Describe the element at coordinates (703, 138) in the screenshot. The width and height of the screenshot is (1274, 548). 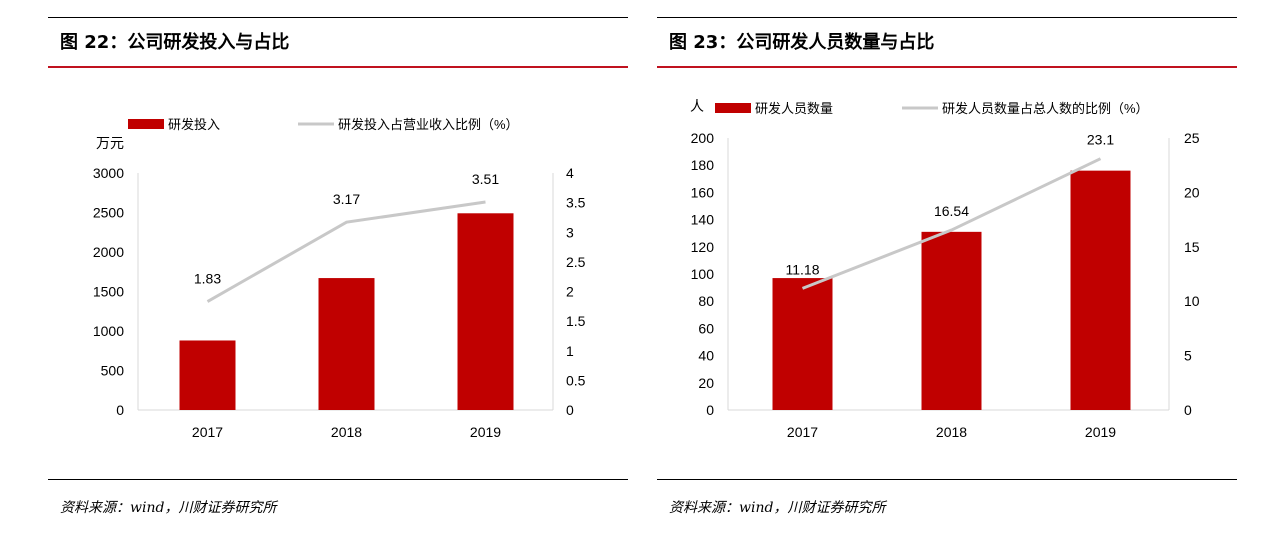
I see `y-left-tick-label: 200` at that location.